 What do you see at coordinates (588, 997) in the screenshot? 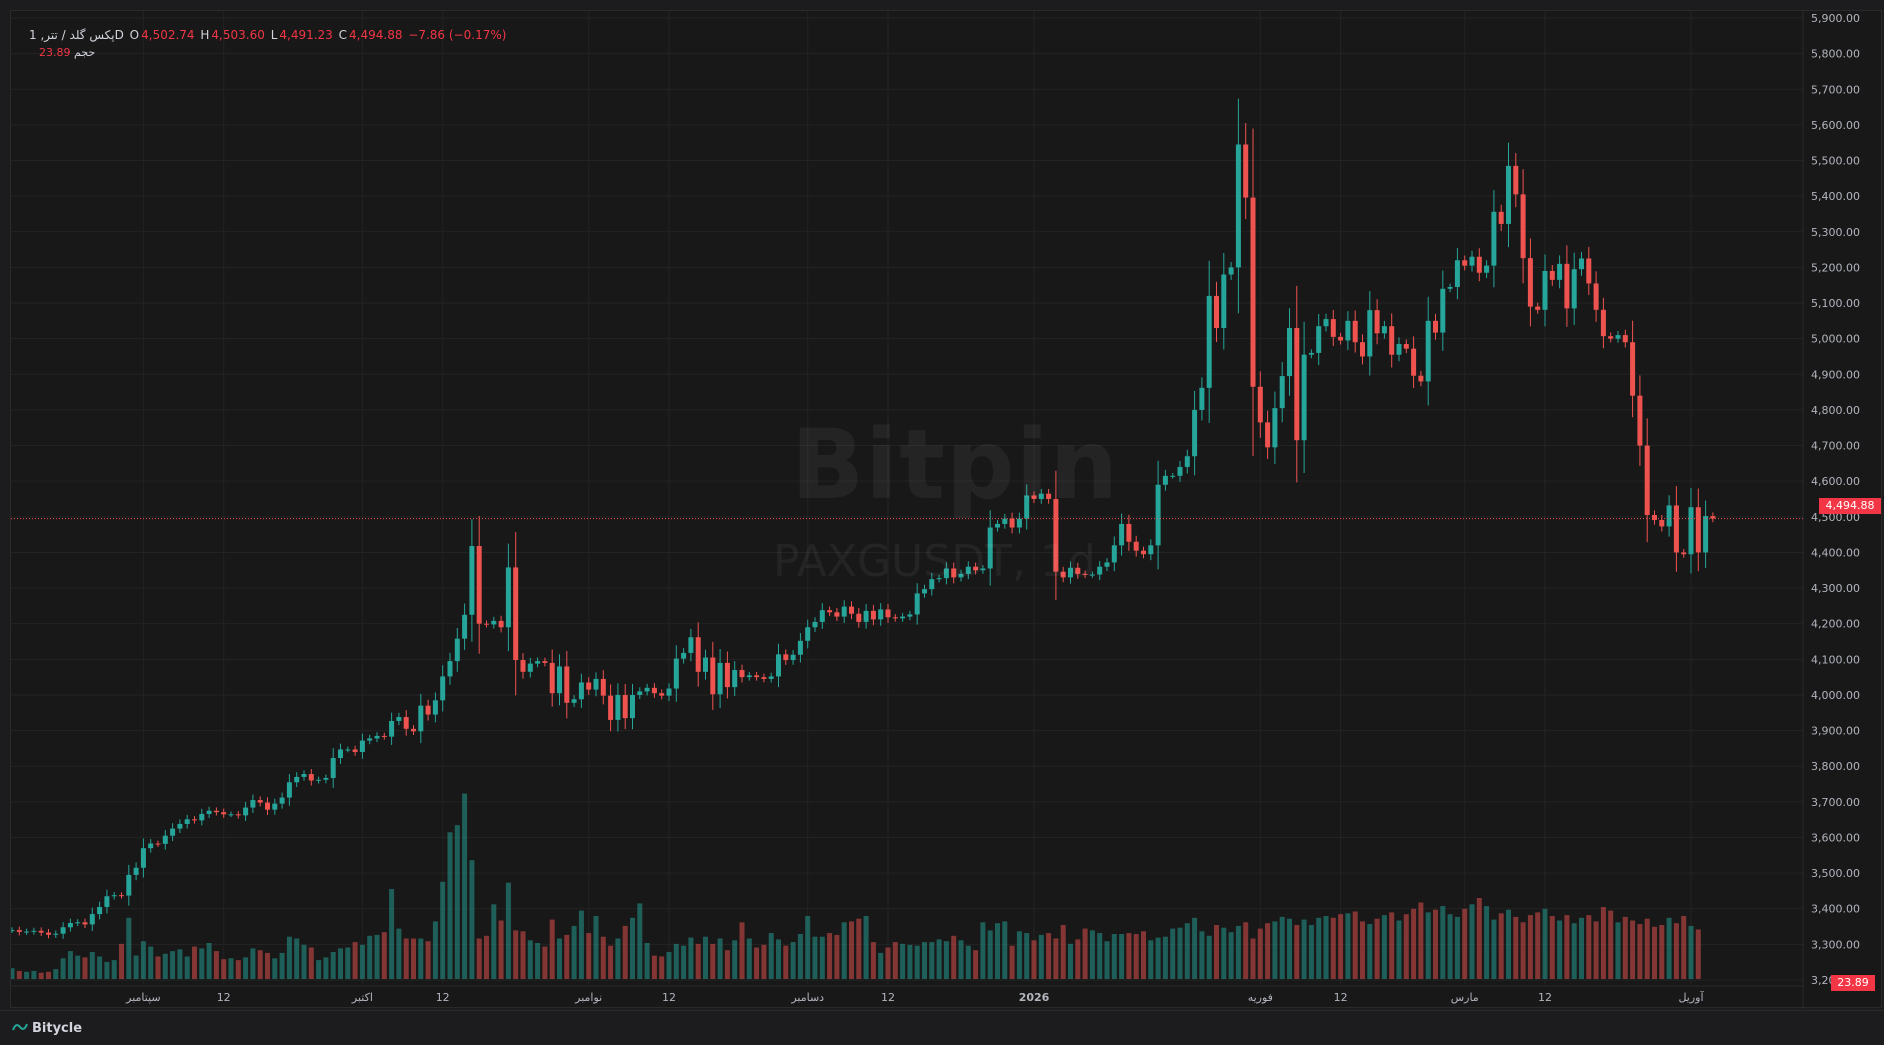
I see `x-tick-label: نوامبر` at bounding box center [588, 997].